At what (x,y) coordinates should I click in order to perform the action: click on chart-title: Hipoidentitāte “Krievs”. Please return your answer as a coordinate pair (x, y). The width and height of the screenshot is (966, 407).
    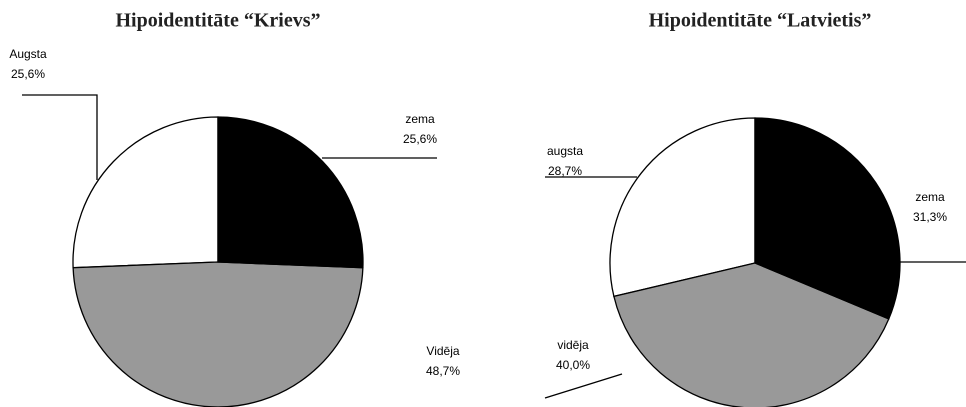
    Looking at the image, I should click on (218, 21).